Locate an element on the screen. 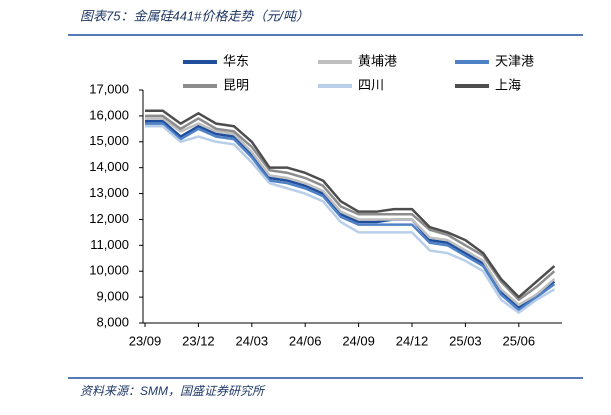 The height and width of the screenshot is (415, 611). x-tick-label: 25/06 is located at coordinates (519, 340).